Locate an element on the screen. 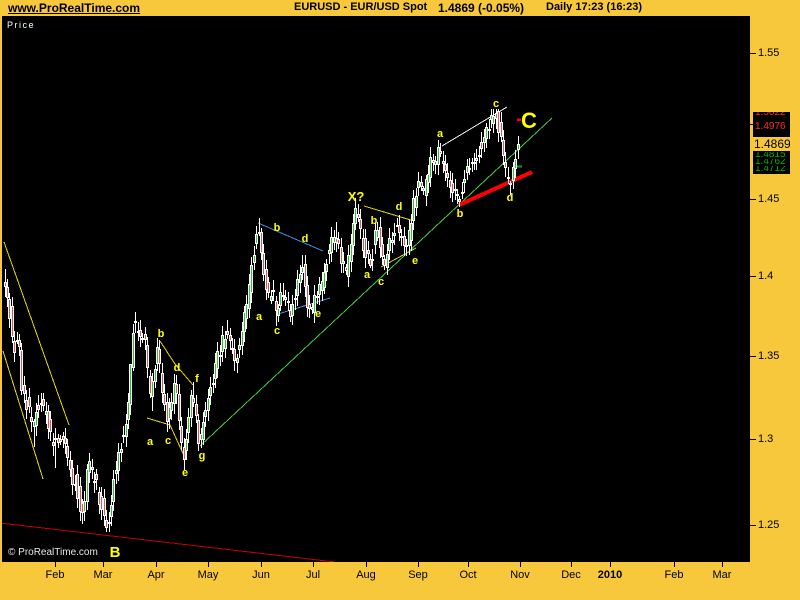 The height and width of the screenshot is (600, 800). svg-text: Price is located at coordinates (21, 25).